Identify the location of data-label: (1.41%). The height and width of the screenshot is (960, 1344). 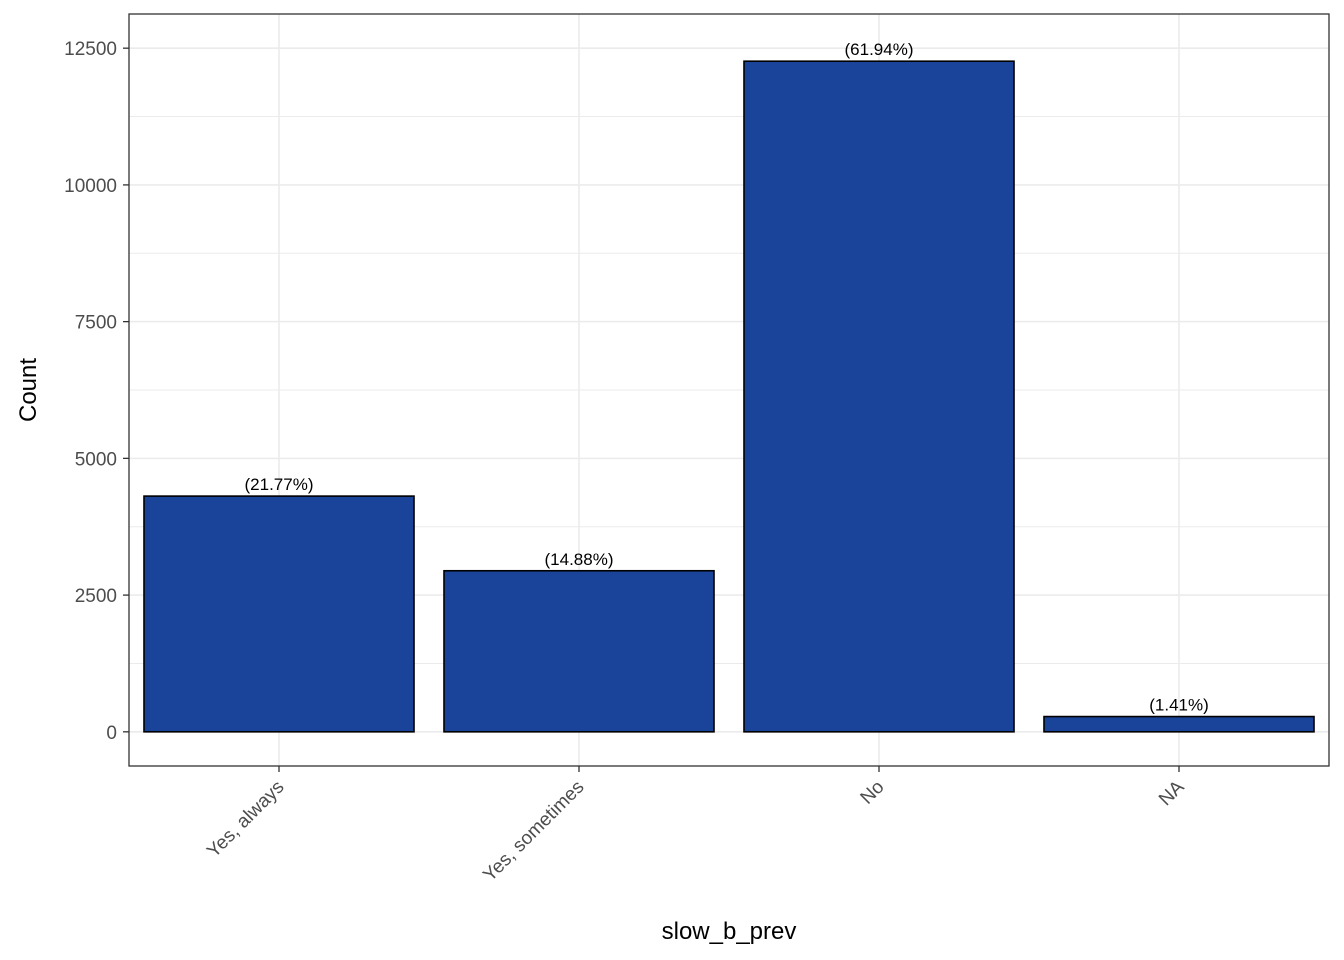
(1179, 705).